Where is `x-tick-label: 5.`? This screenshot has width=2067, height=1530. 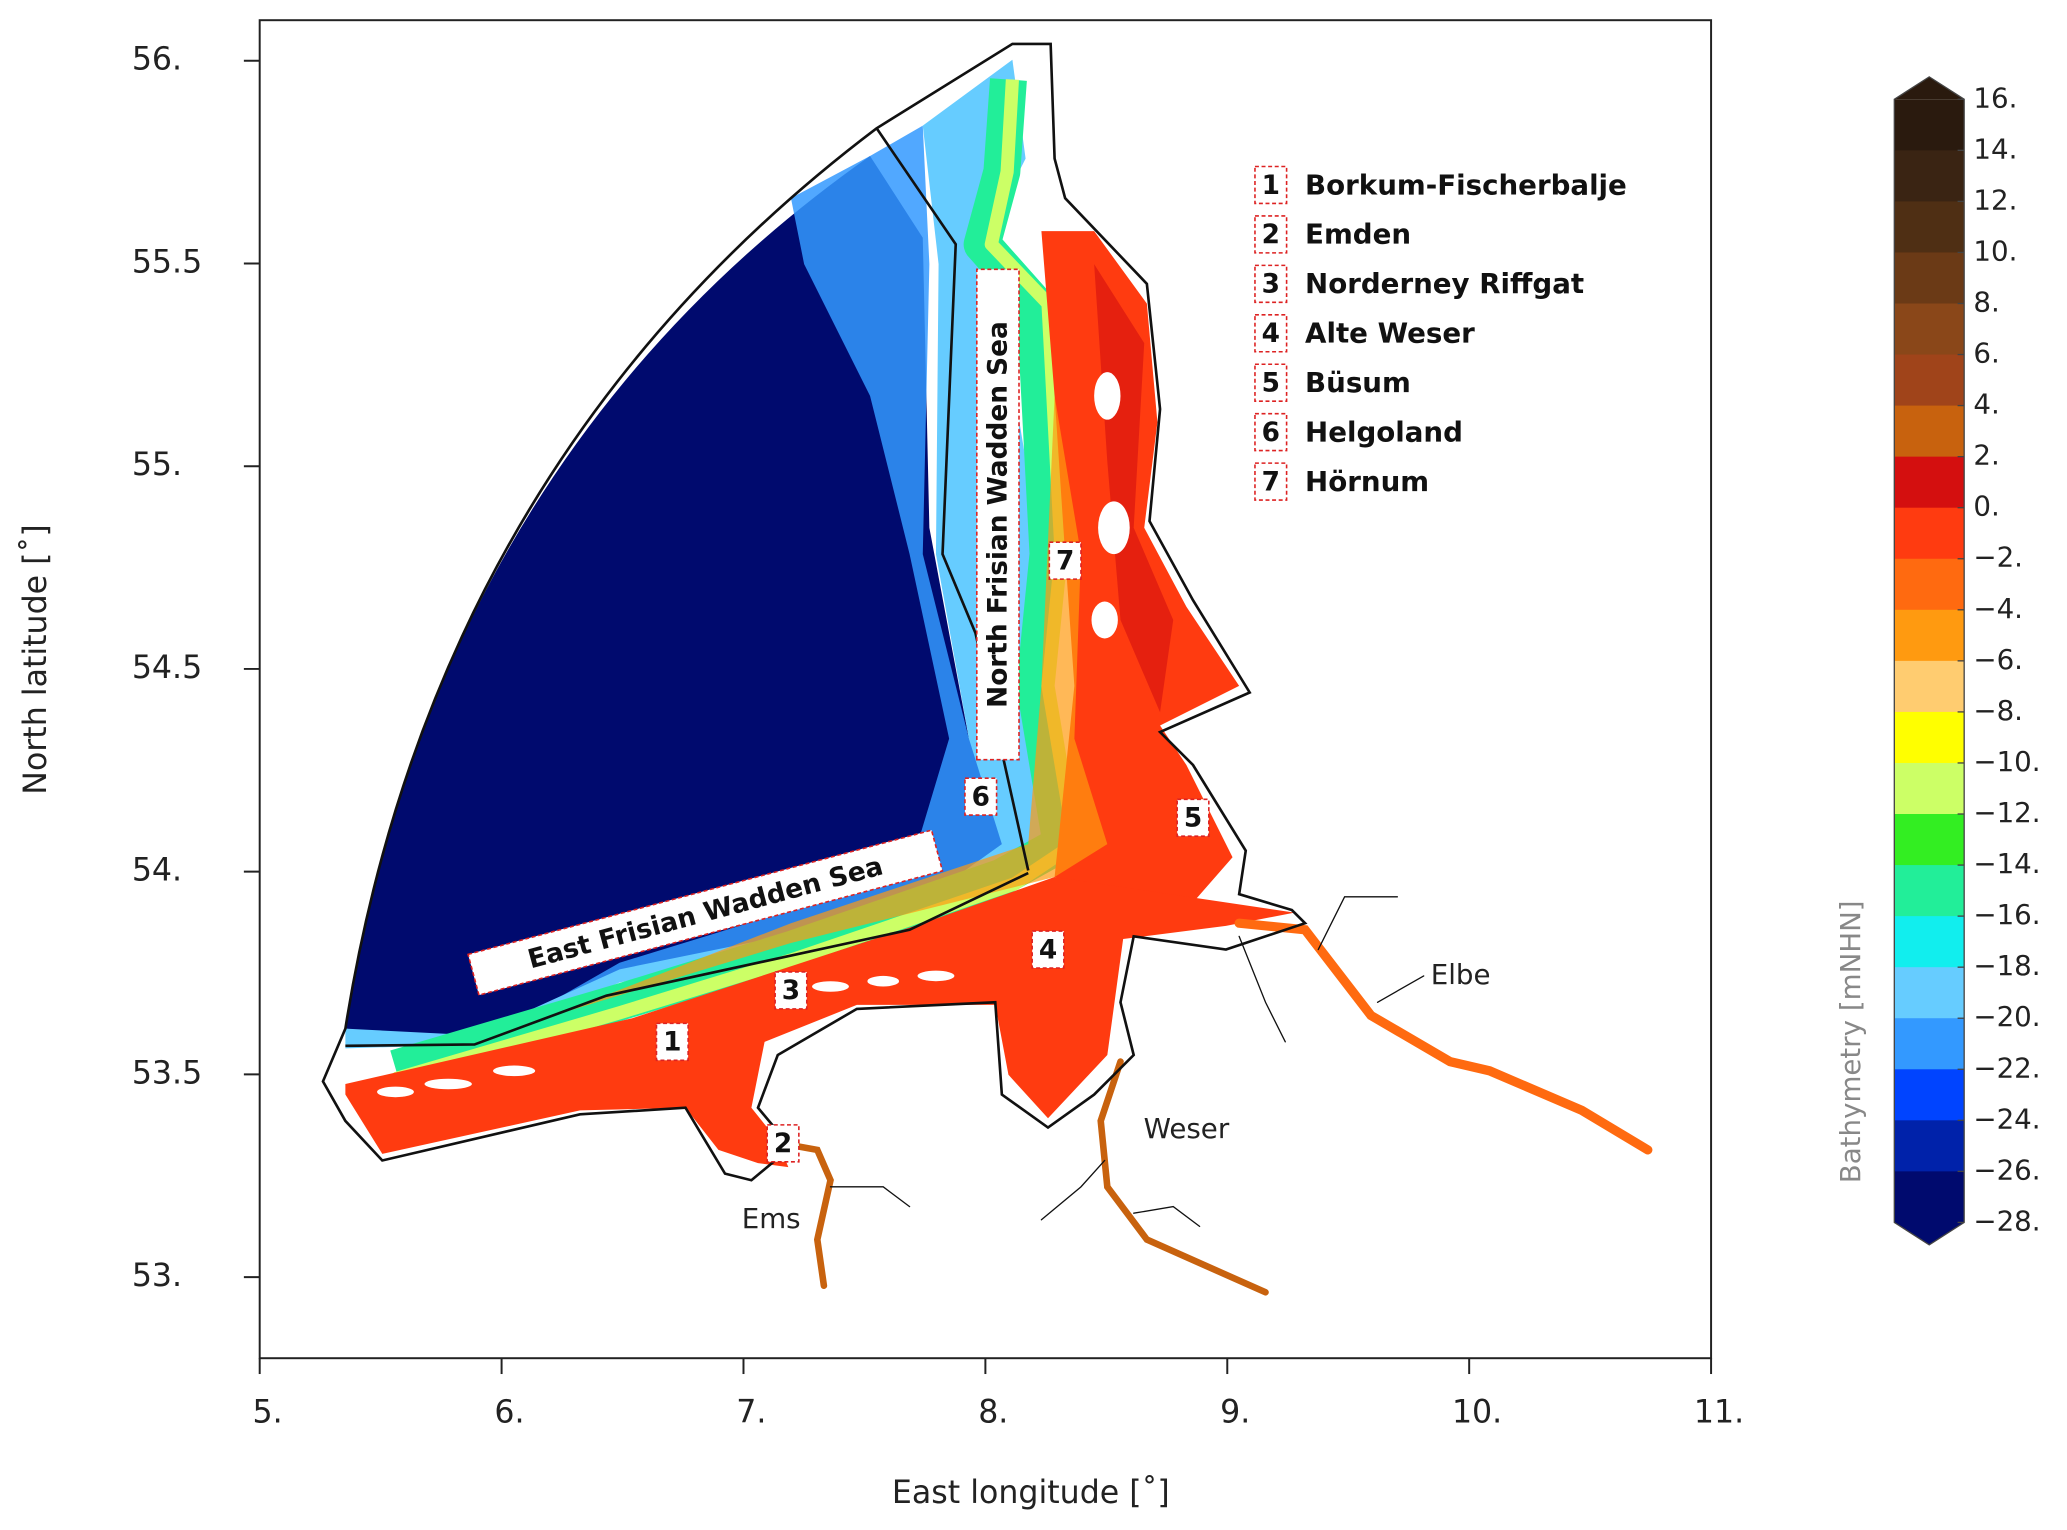 x-tick-label: 5. is located at coordinates (268, 1413).